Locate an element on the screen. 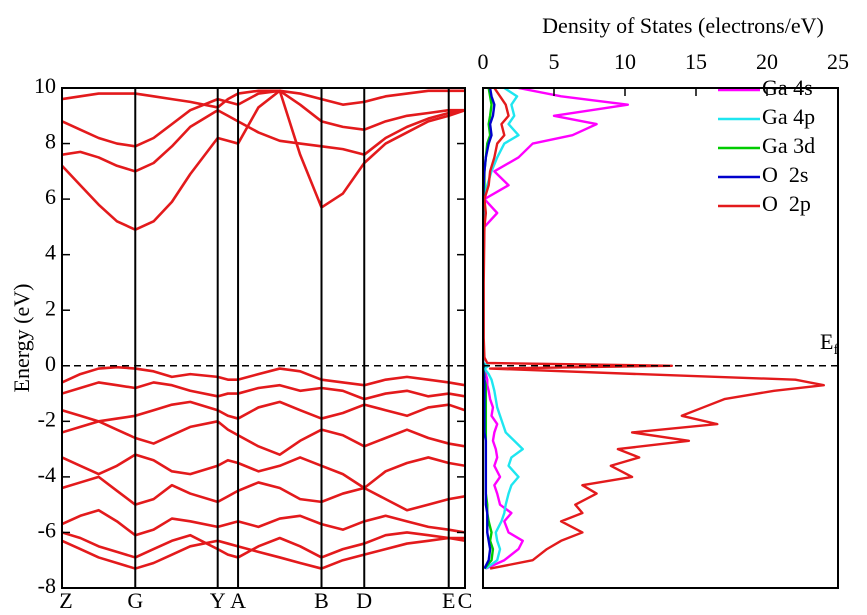 The height and width of the screenshot is (615, 867). legend-label: Ga 4p is located at coordinates (788, 116).